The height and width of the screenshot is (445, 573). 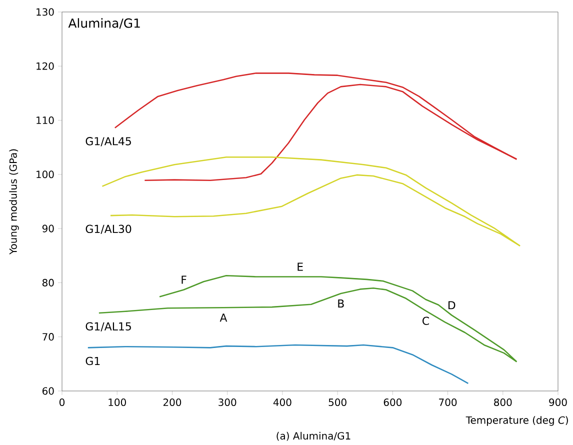 I want to click on x-tick-label: 300, so click(x=227, y=402).